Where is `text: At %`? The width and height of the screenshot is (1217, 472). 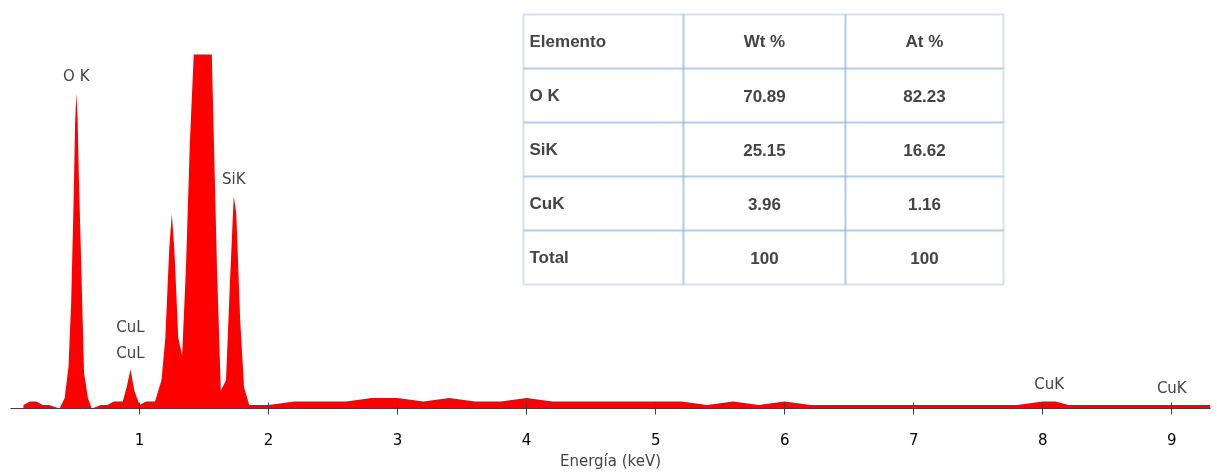 text: At % is located at coordinates (924, 41).